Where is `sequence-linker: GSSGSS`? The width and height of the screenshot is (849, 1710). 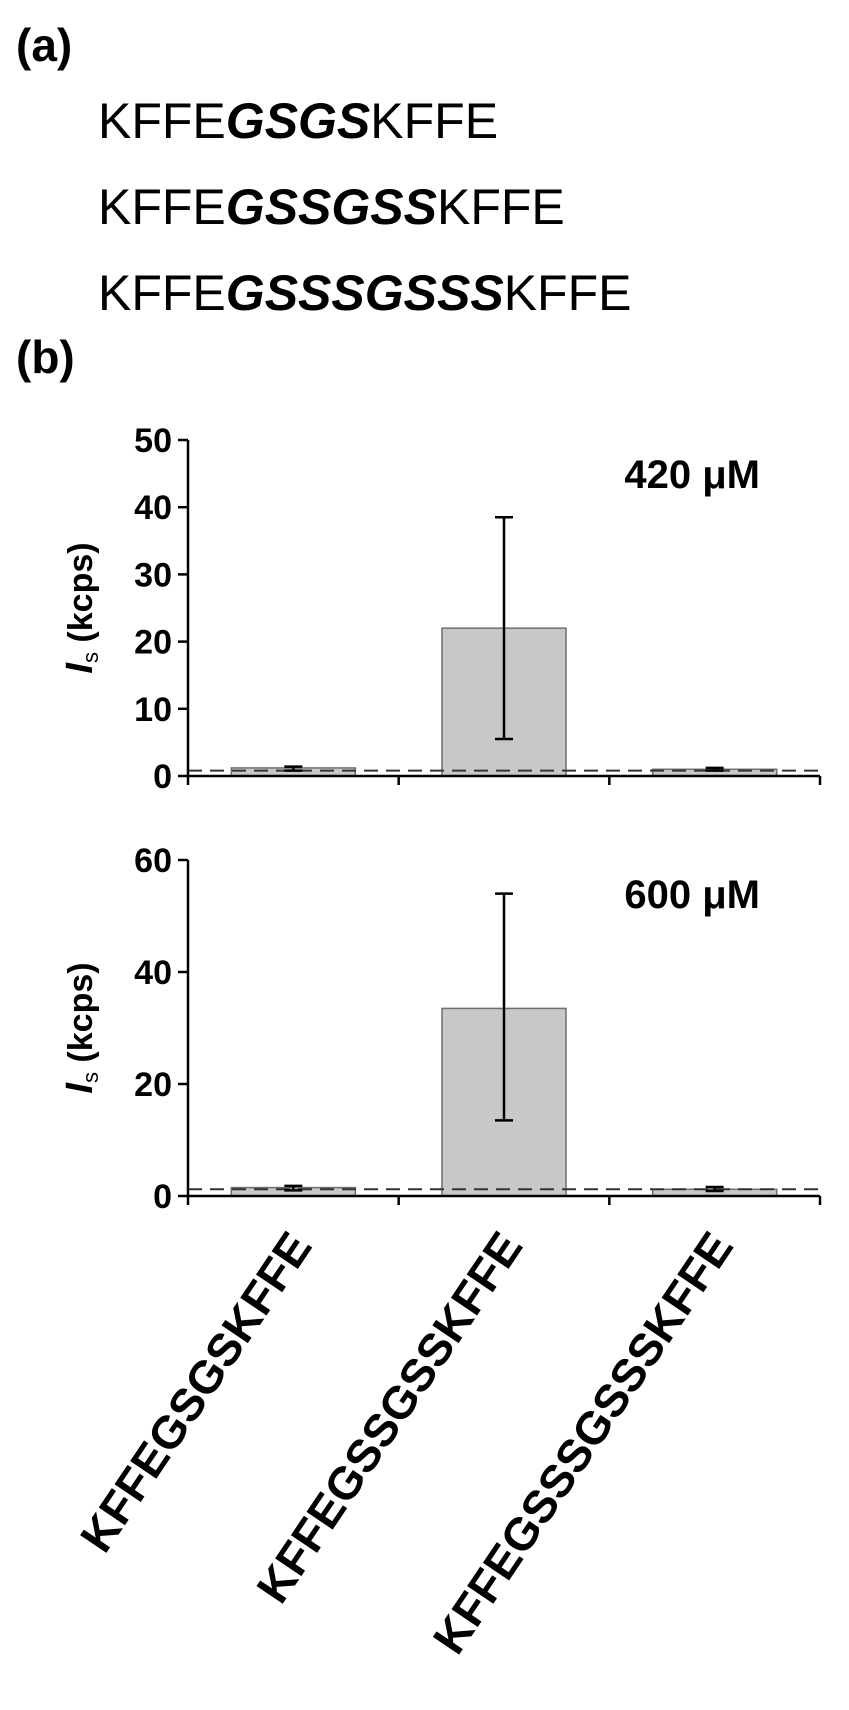 sequence-linker: GSSGSS is located at coordinates (331, 207).